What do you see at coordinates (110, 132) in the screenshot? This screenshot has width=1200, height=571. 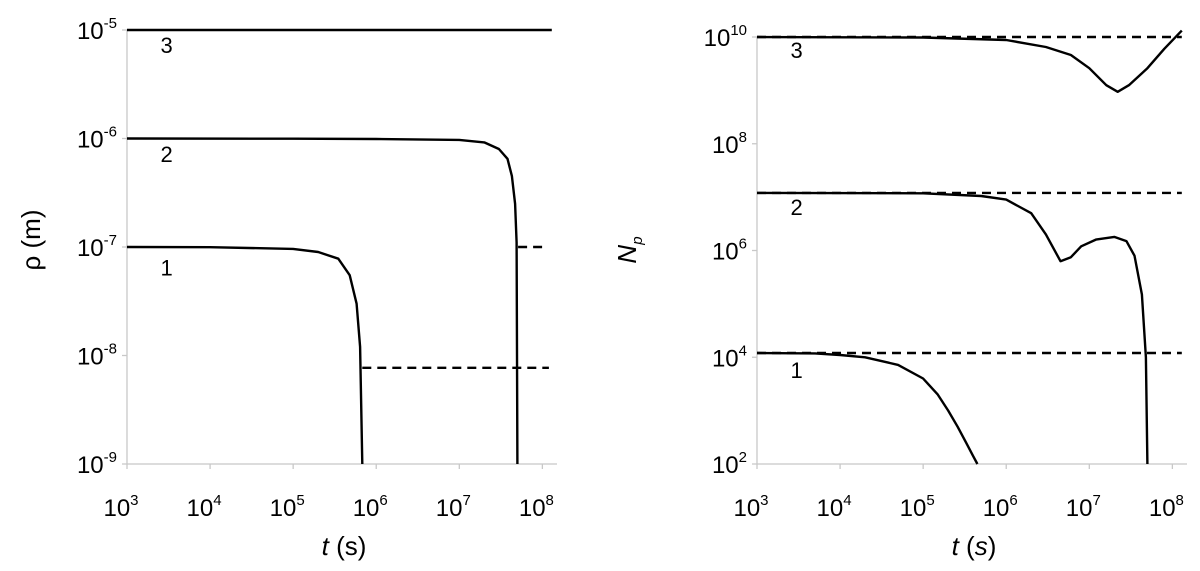 I see `y-tick-exp: -6` at bounding box center [110, 132].